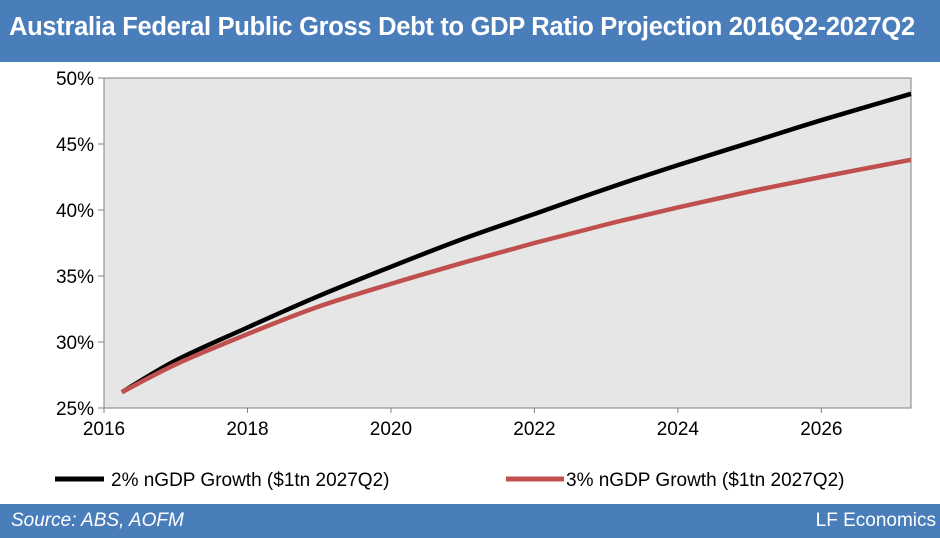 This screenshot has width=940, height=538. Describe the element at coordinates (250, 480) in the screenshot. I see `legend-label-2pct: 2% nGDP Growth ($1tn 2027Q2)` at that location.